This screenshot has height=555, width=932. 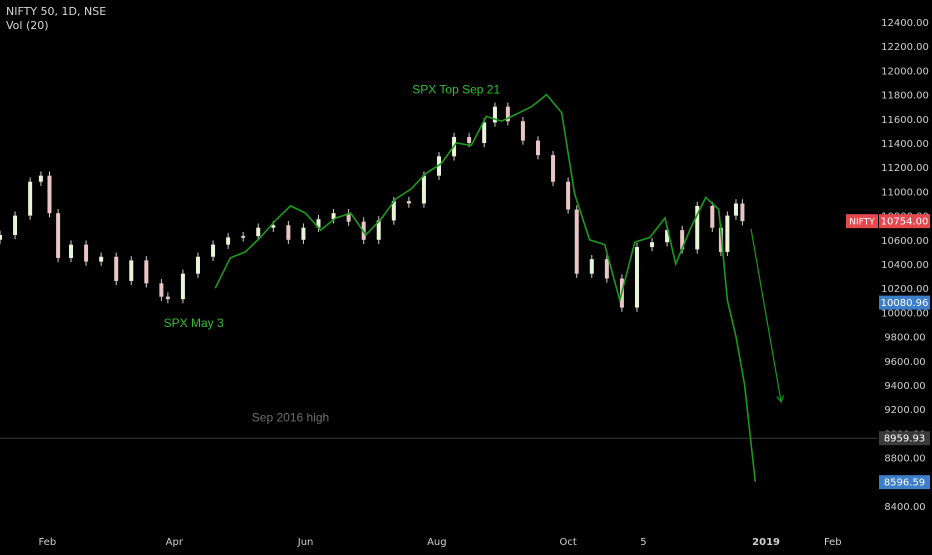 I want to click on projection-arrow-head, so click(x=780, y=399).